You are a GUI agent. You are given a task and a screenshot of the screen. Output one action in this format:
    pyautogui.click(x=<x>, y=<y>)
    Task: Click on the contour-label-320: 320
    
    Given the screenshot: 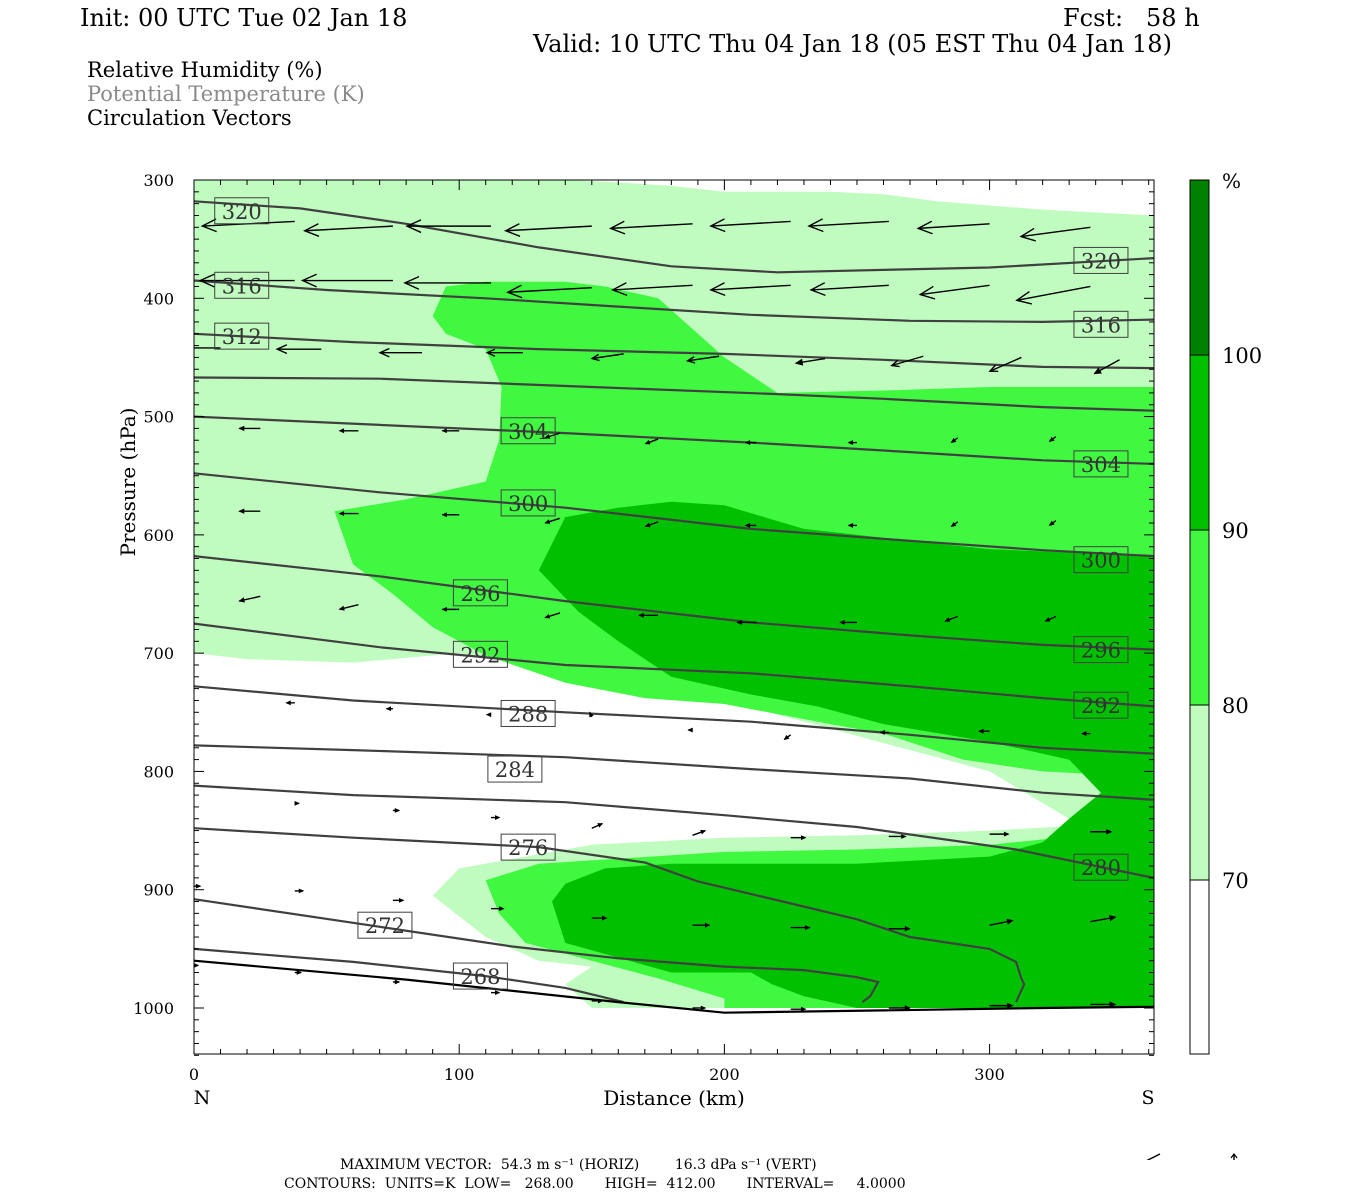 What is the action you would take?
    pyautogui.click(x=242, y=212)
    